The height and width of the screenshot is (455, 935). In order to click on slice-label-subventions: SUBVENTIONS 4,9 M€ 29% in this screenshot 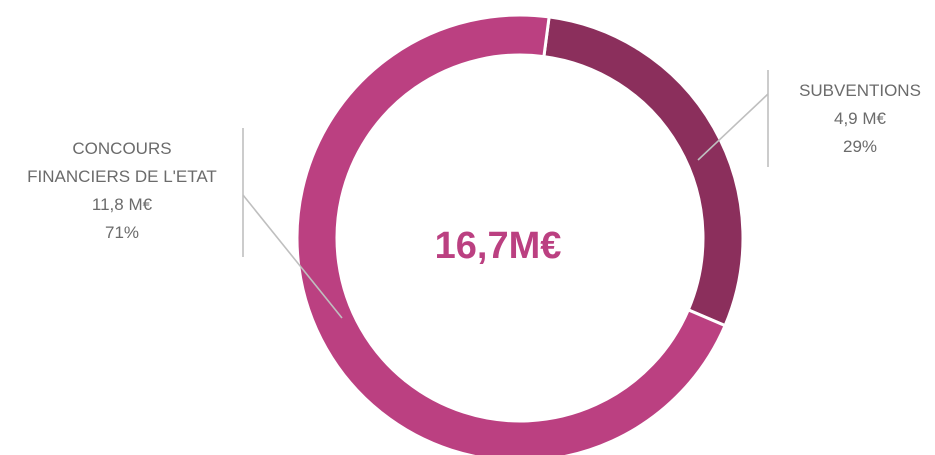, I will do `click(860, 118)`.